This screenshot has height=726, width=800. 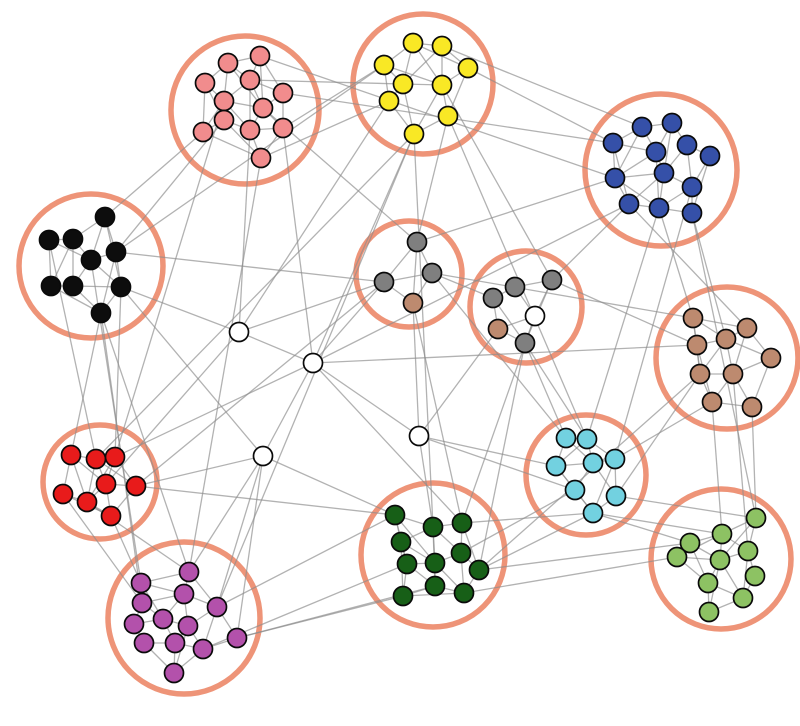 I want to click on cluster-ring-red, so click(x=100, y=482).